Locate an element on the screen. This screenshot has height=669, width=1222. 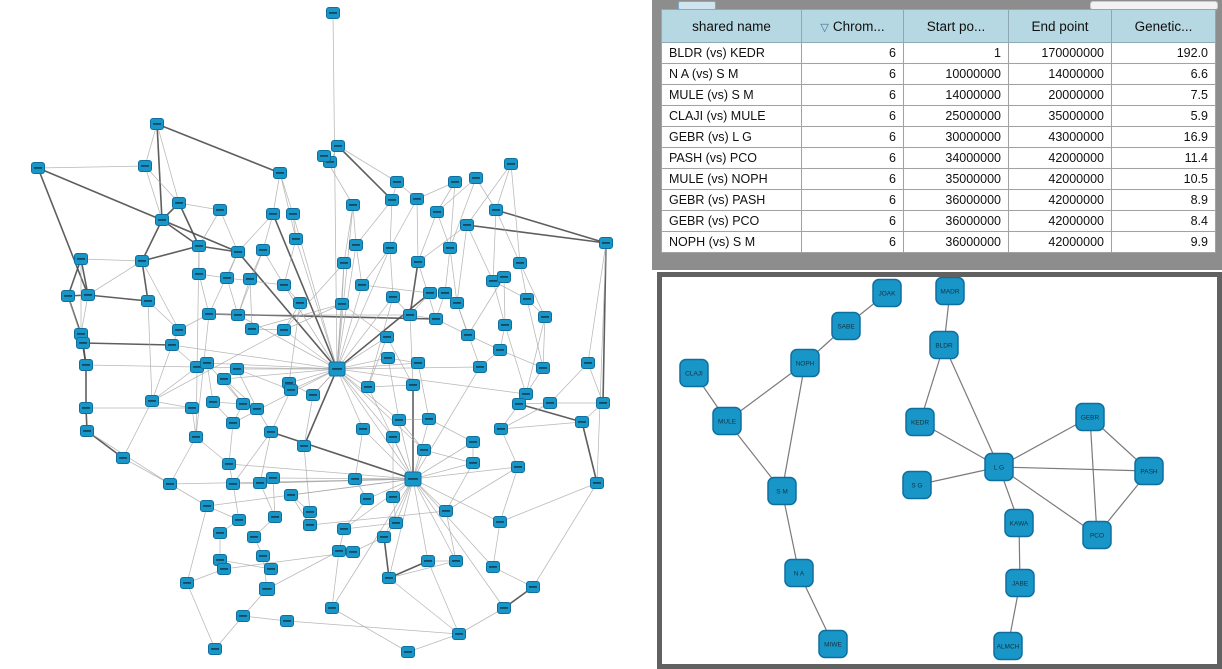
column-header-shared-name: shared name is located at coordinates (731, 26).